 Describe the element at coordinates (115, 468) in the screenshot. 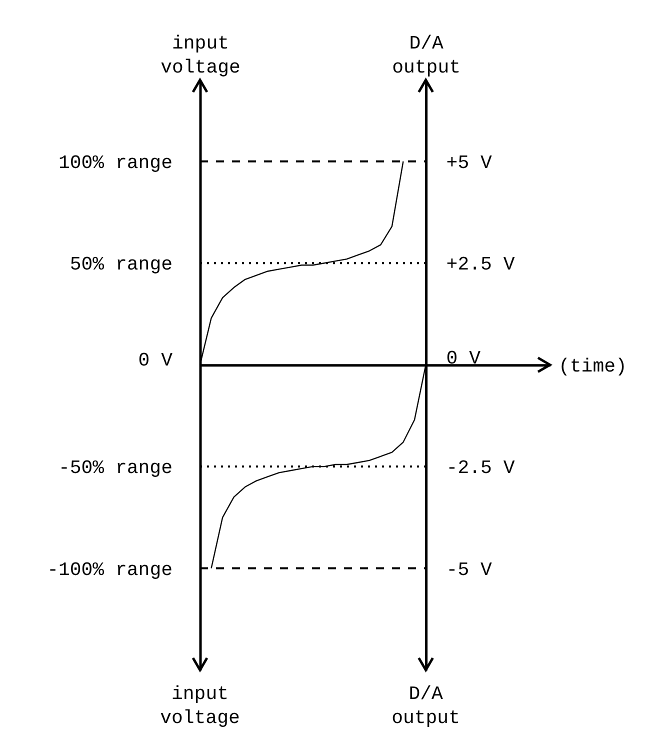

I see `y-tick-label: -50% range` at that location.